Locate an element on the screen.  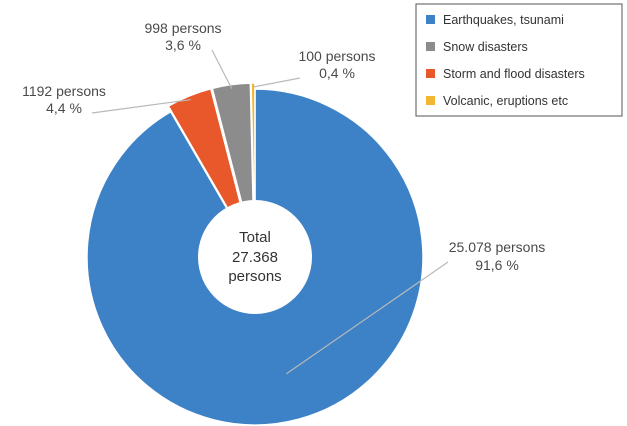
legend-swatch-volcanic is located at coordinates (430, 100).